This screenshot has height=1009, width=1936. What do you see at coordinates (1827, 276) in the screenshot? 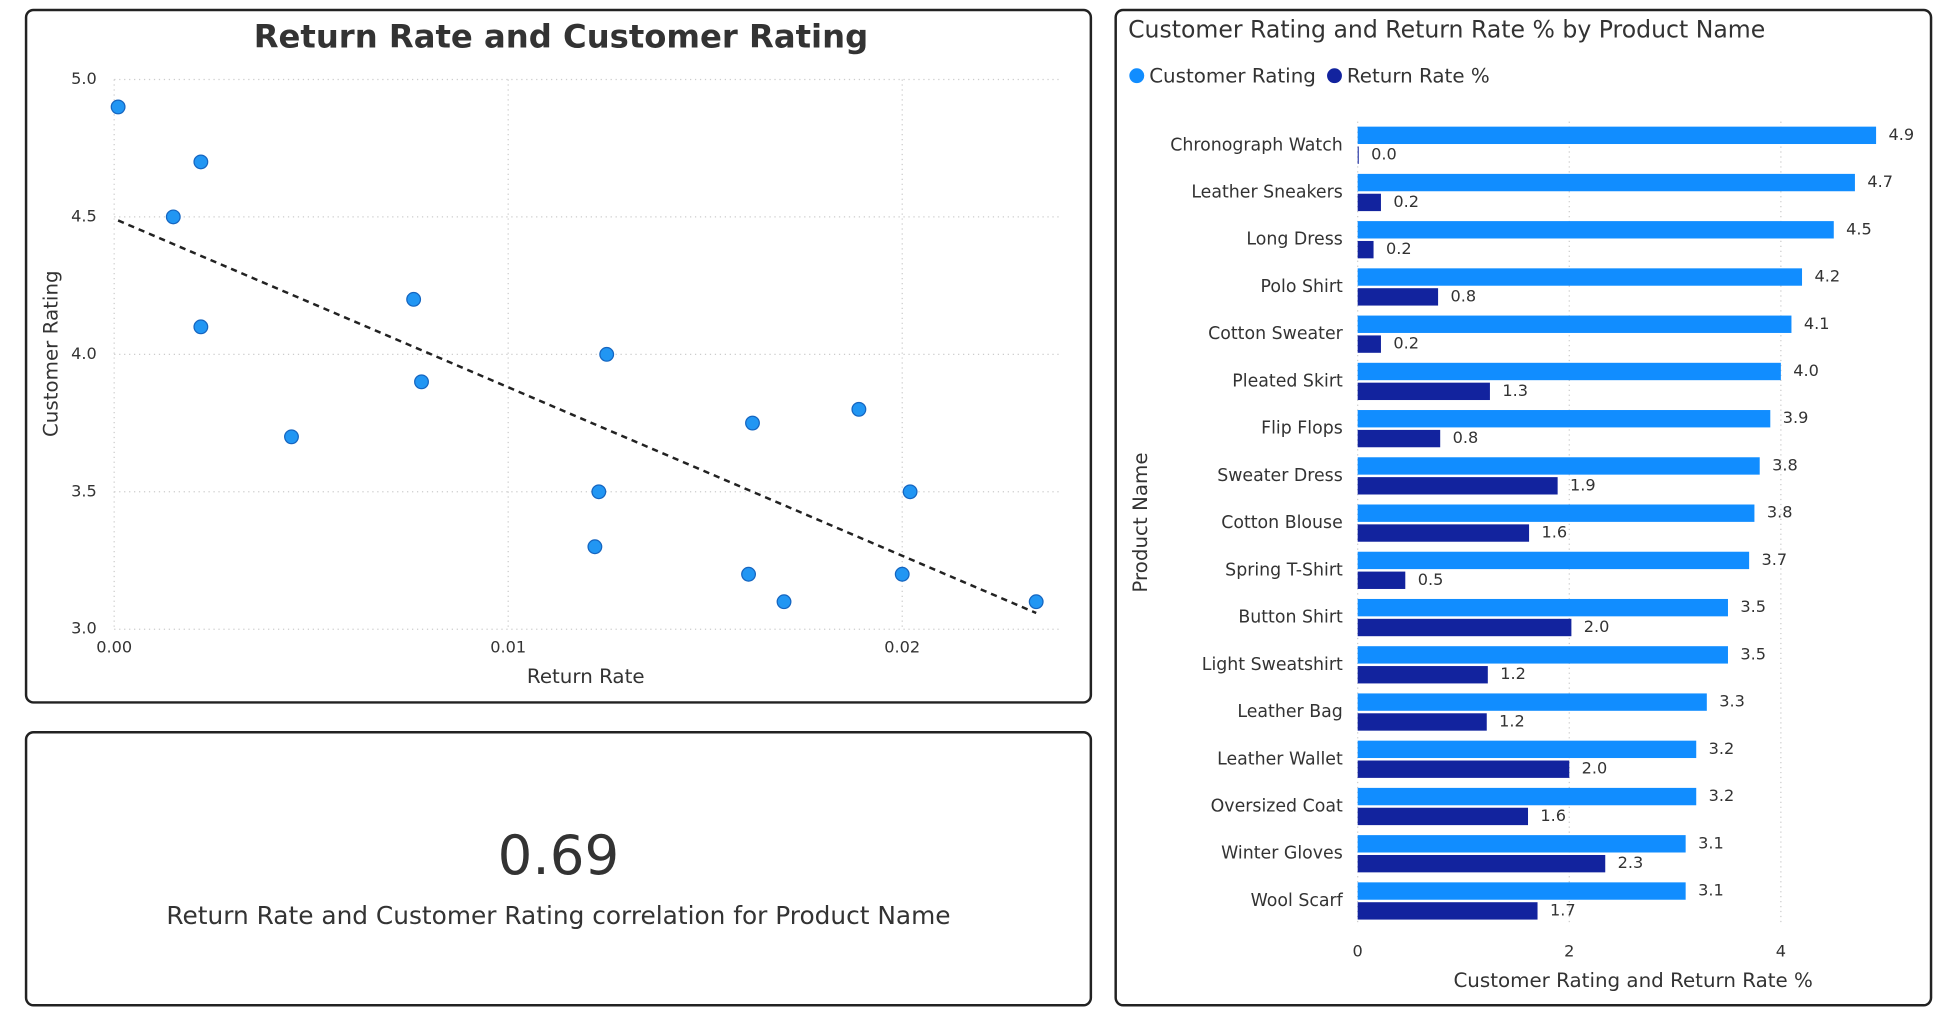
I see `data-label: 4.2` at bounding box center [1827, 276].